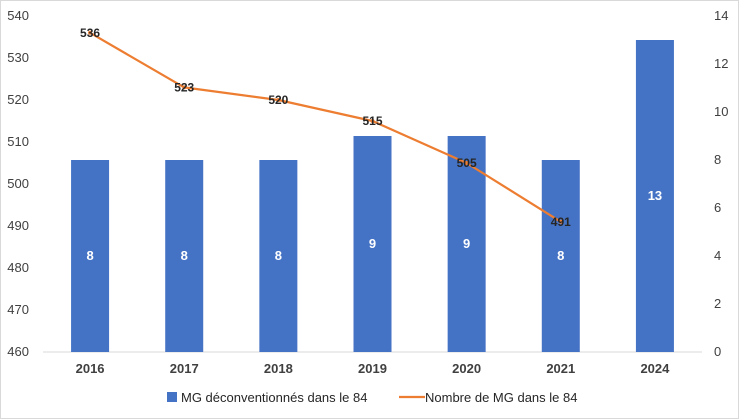  I want to click on x-tick-label: 2018, so click(278, 368).